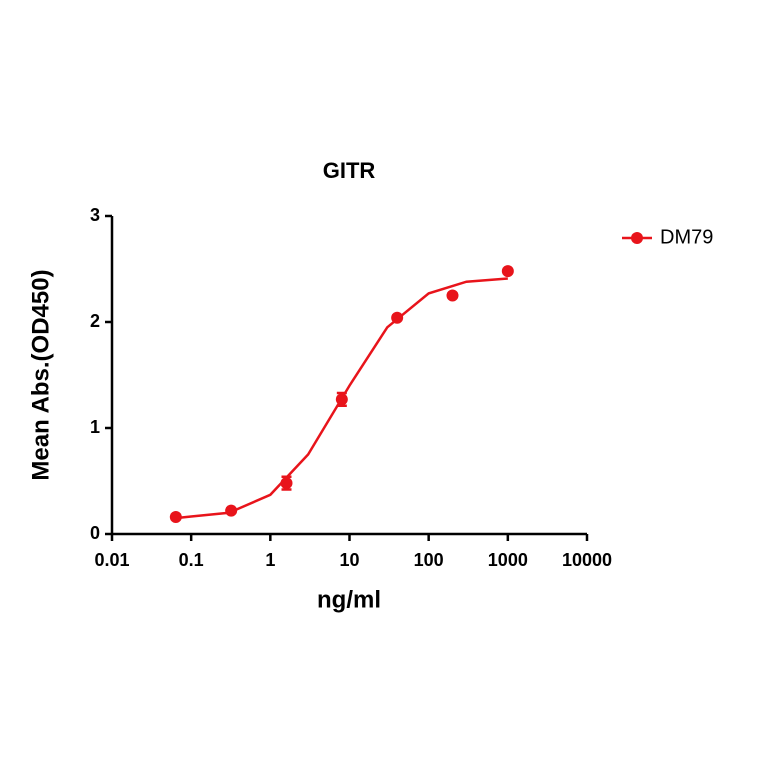 The width and height of the screenshot is (764, 764). What do you see at coordinates (587, 560) in the screenshot?
I see `x-tick-label: 10000` at bounding box center [587, 560].